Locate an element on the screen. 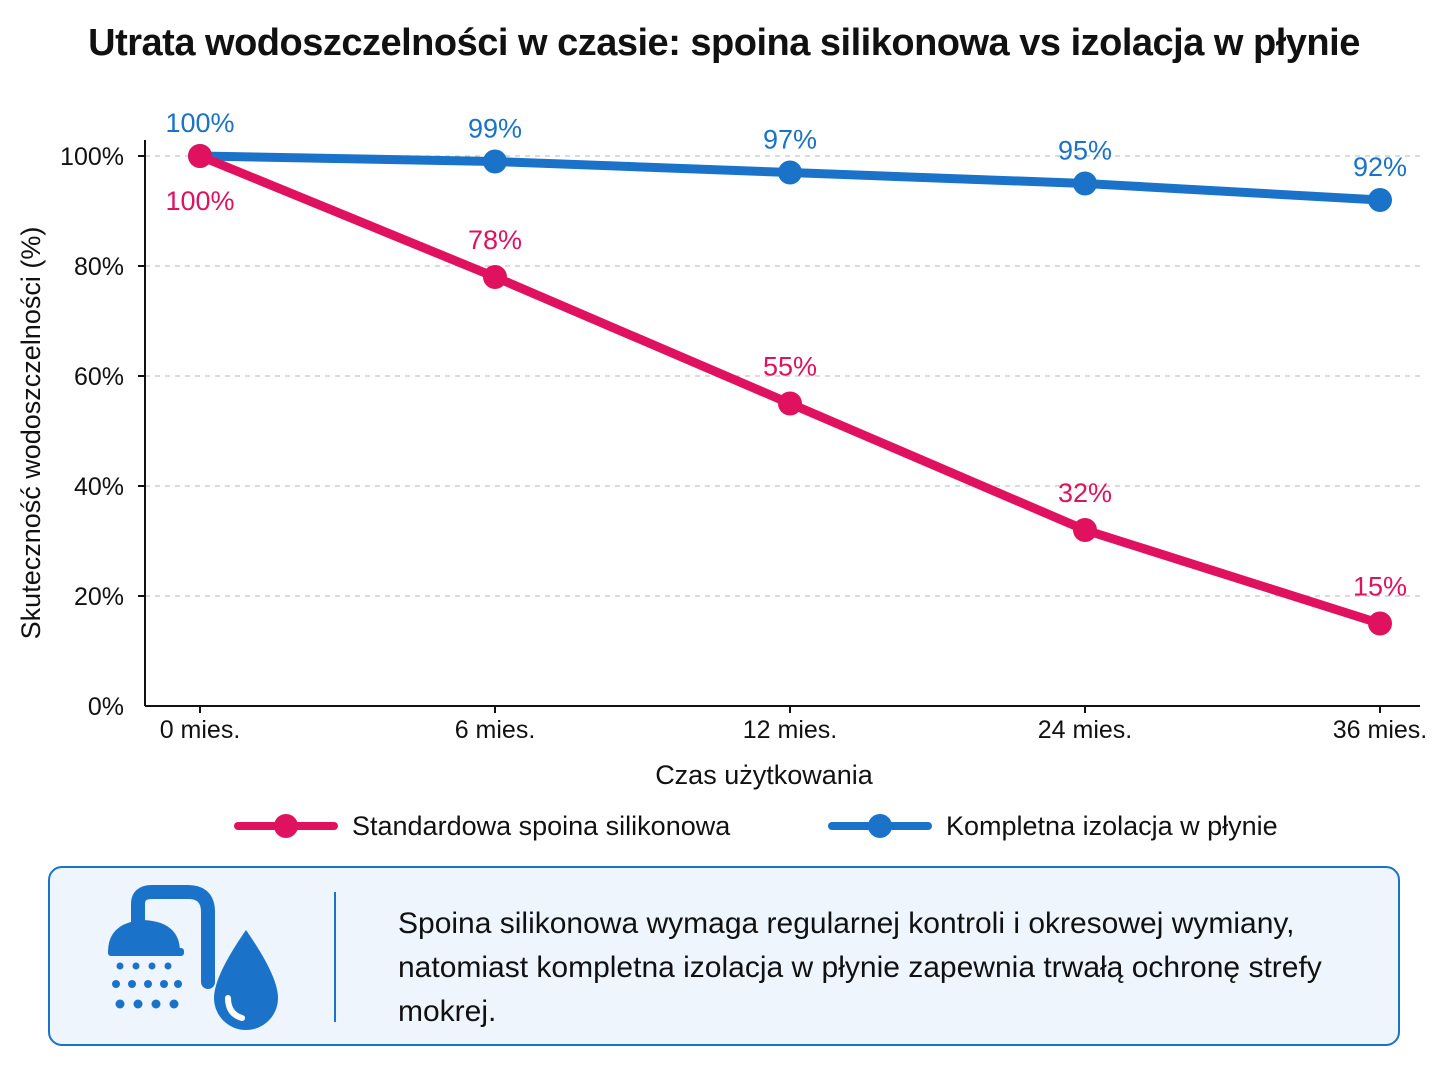 This screenshot has height=1086, width=1448. legend-label-silicone: Standardowa spoina silikonowa is located at coordinates (541, 825).